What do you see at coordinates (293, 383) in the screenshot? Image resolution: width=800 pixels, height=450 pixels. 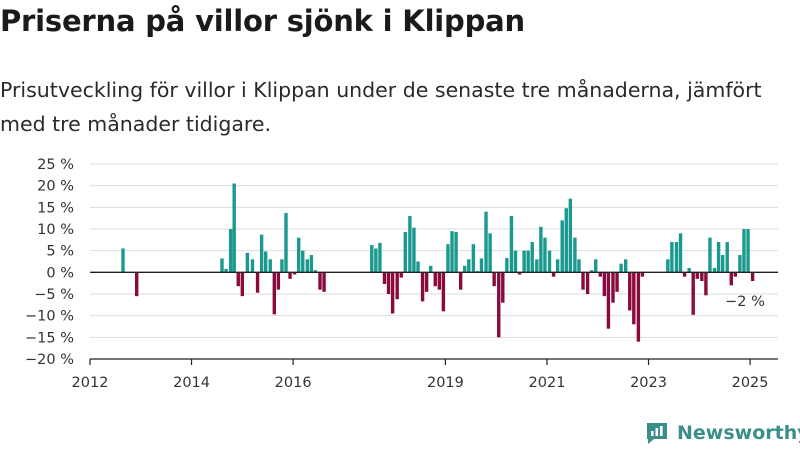 I see `x-tick-label: 2016` at bounding box center [293, 383].